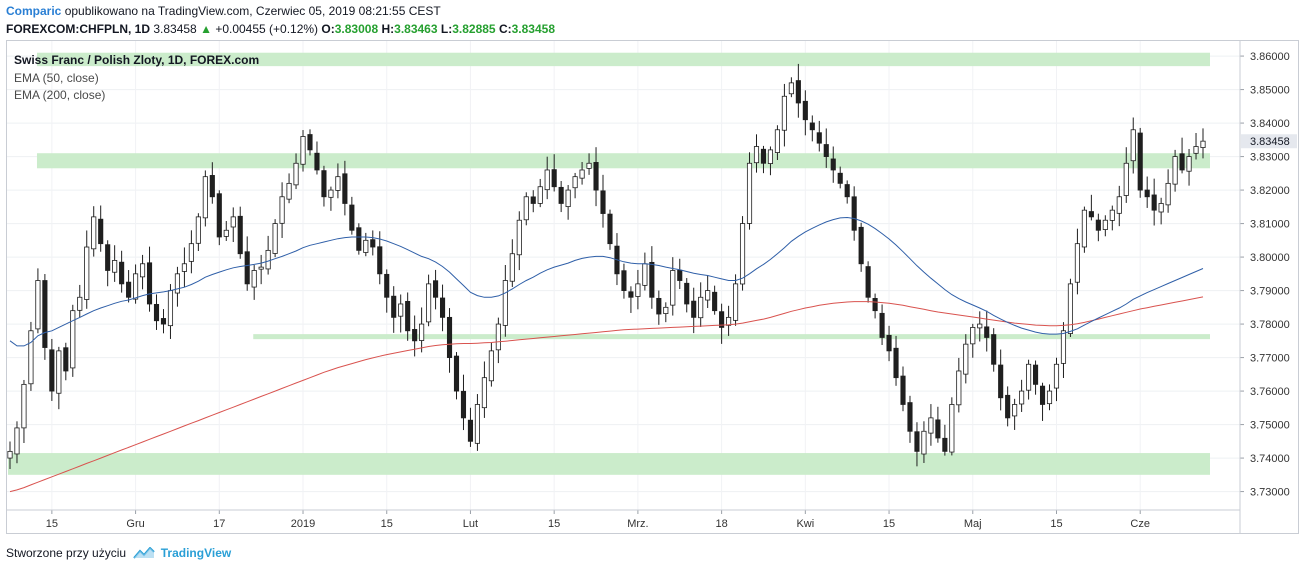 The width and height of the screenshot is (1304, 573). I want to click on symbol-label: FOREXCOM:CHFPLN, 1D, so click(78, 29).